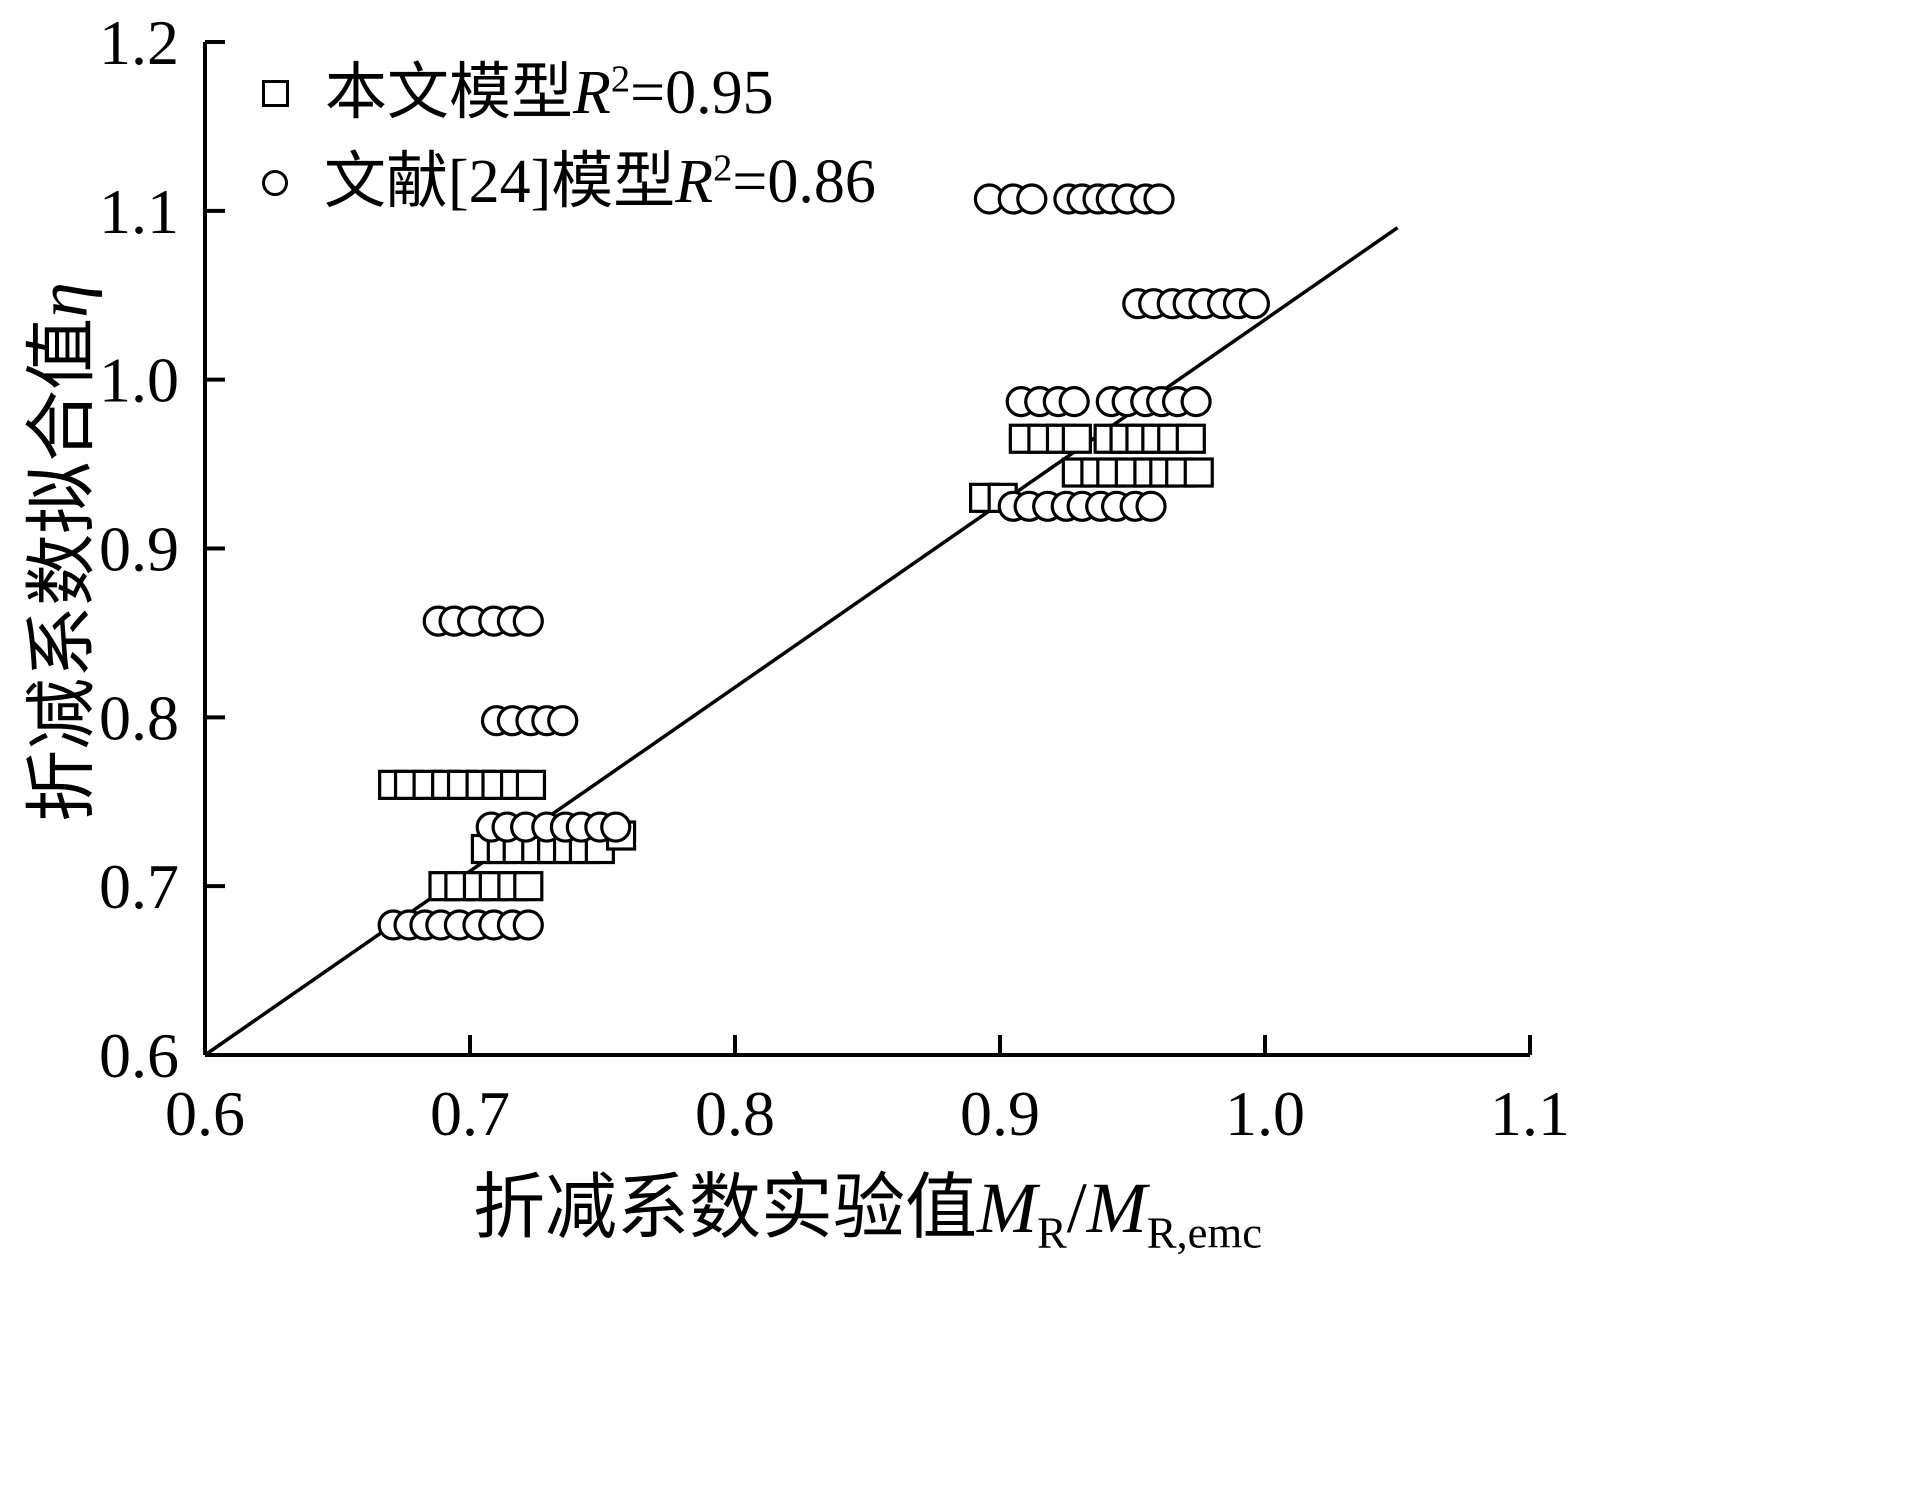 The width and height of the screenshot is (1909, 1499). Describe the element at coordinates (62, 300) in the screenshot. I see `y-axis-var: η` at that location.